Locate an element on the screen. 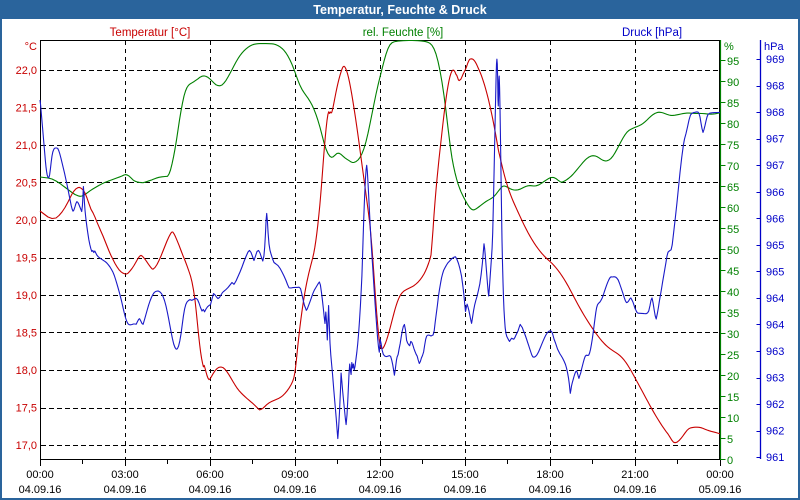 Image resolution: width=800 pixels, height=500 pixels. svg-text: hPa is located at coordinates (774, 47).